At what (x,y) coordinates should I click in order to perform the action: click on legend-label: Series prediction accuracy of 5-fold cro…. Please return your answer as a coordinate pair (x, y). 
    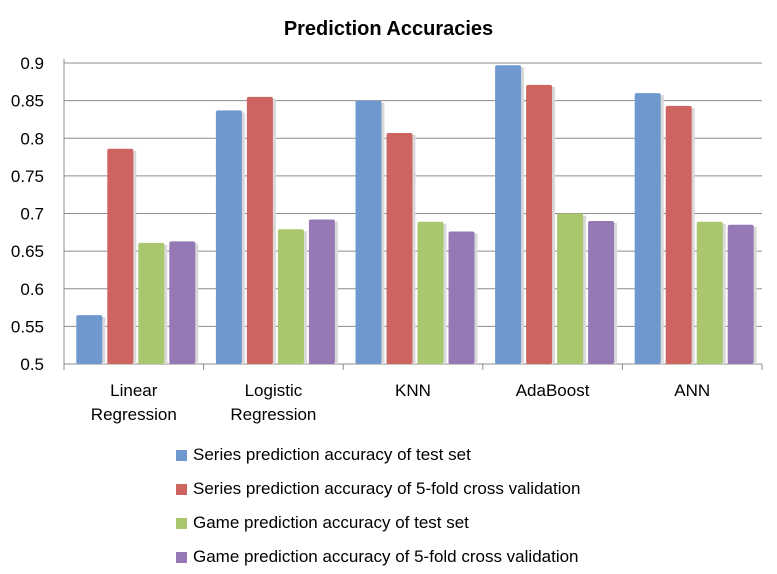
    Looking at the image, I should click on (387, 488).